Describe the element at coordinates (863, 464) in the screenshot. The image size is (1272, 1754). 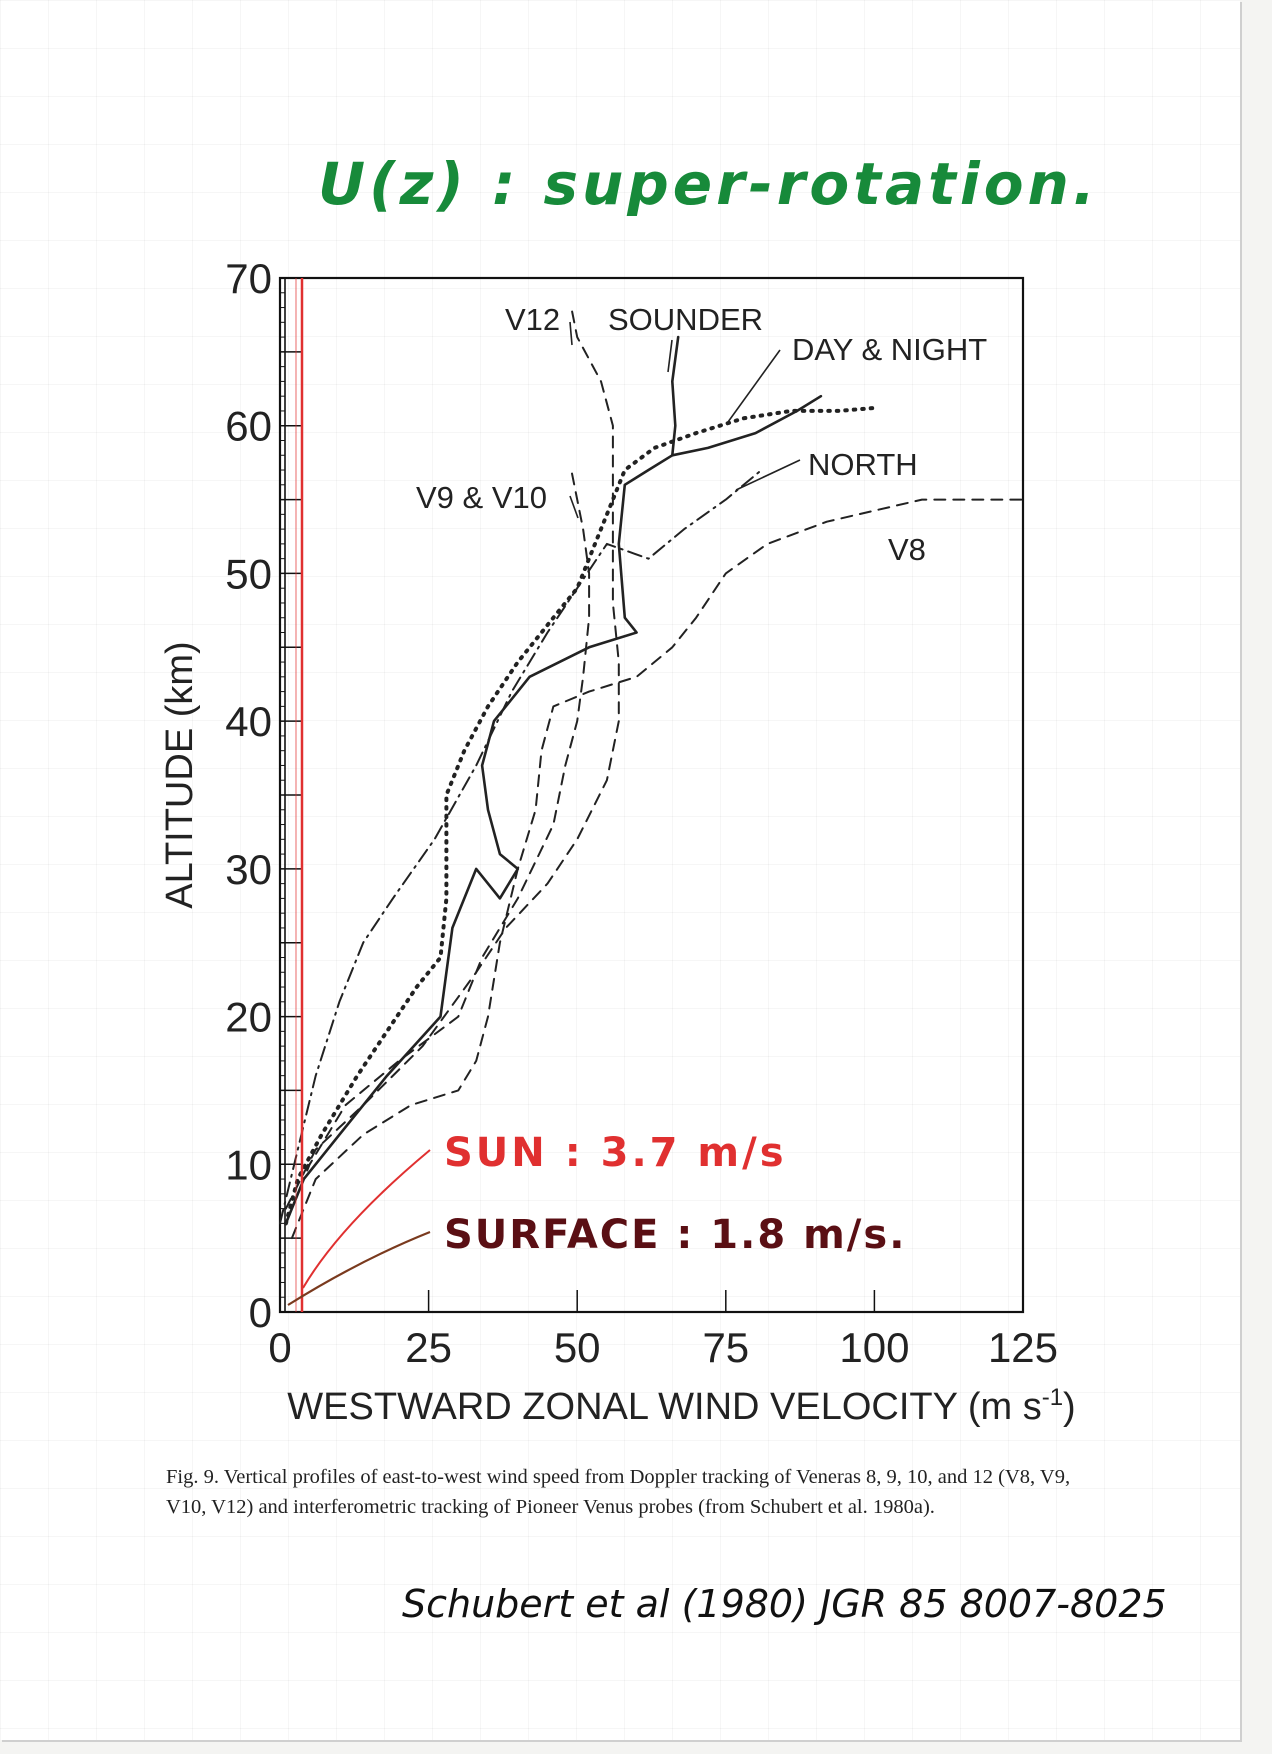
I see `series-label-north: NORTH` at that location.